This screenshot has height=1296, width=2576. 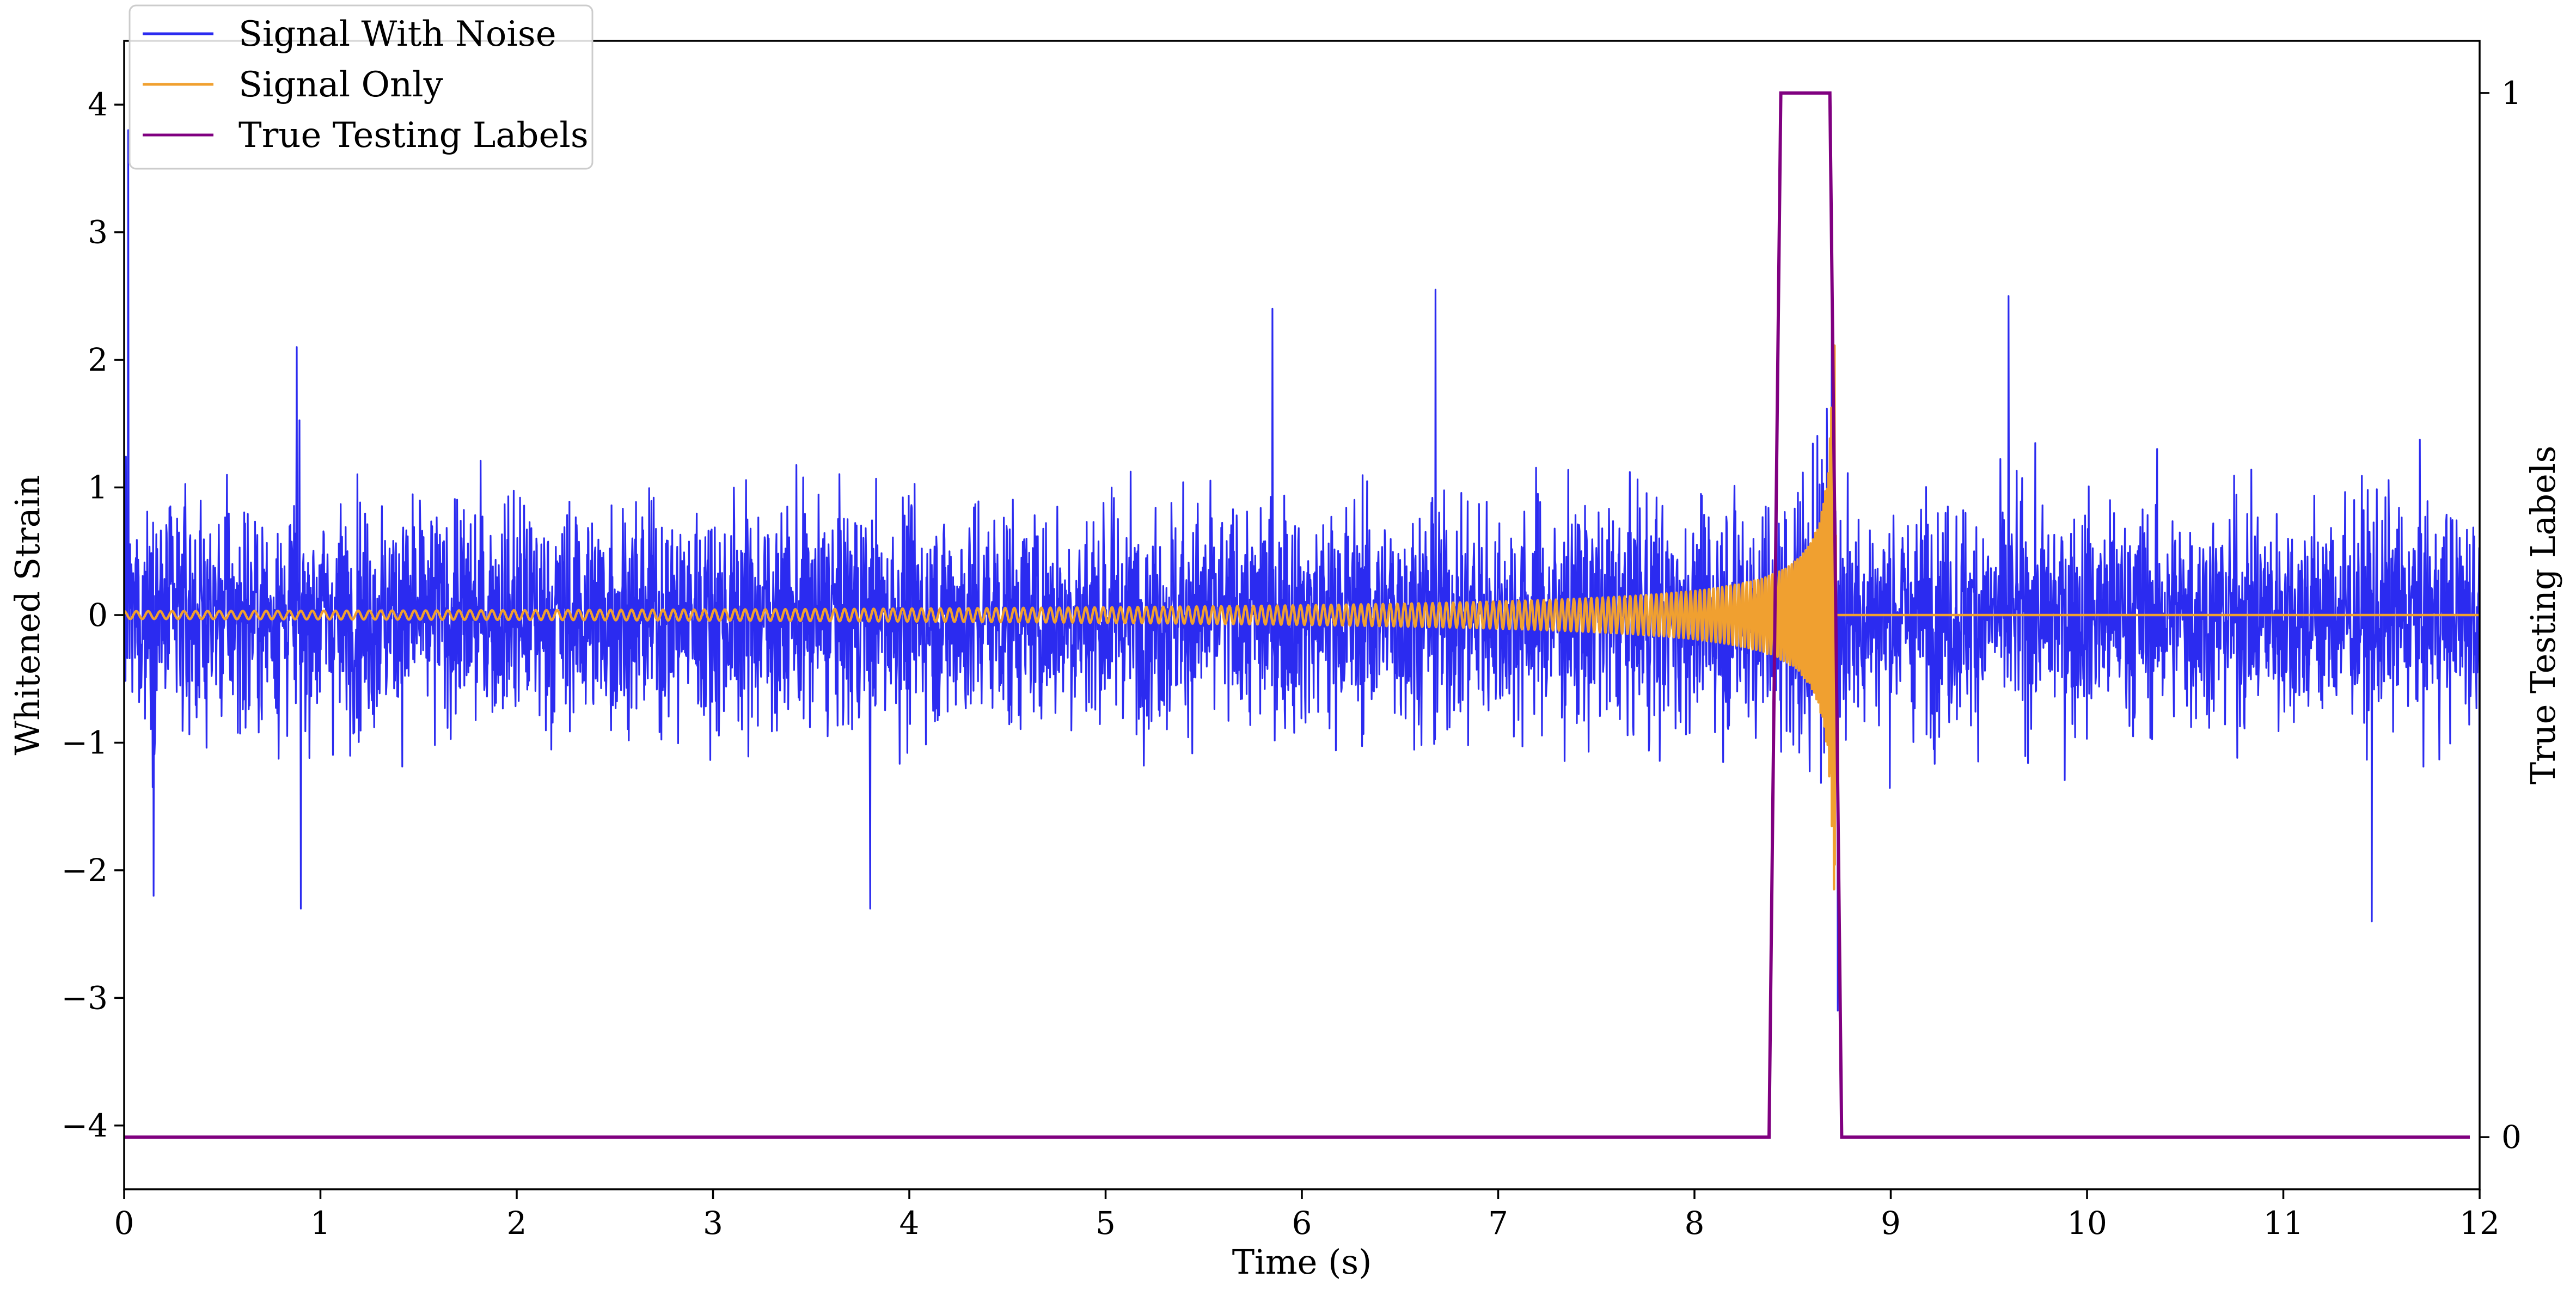 I want to click on legend-label-signal-with-noise: Signal With Noise, so click(x=397, y=34).